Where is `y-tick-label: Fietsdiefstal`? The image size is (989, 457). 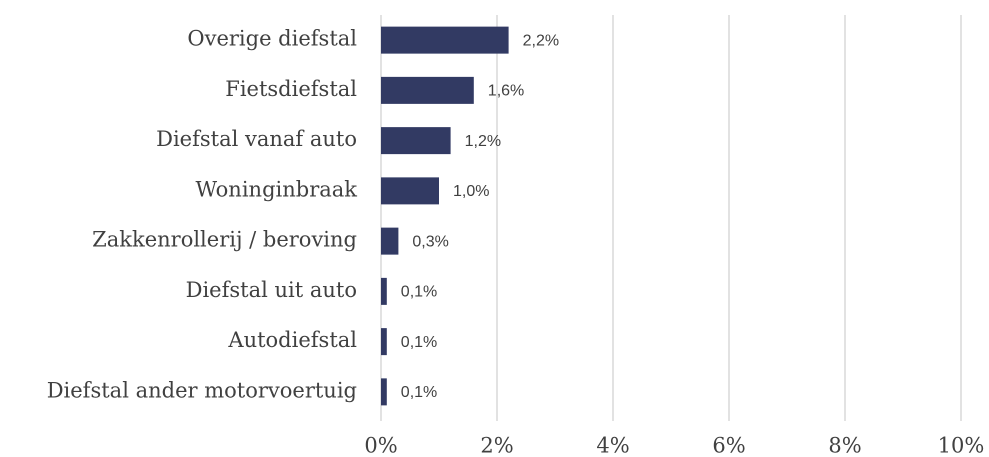
y-tick-label: Fietsdiefstal is located at coordinates (291, 89).